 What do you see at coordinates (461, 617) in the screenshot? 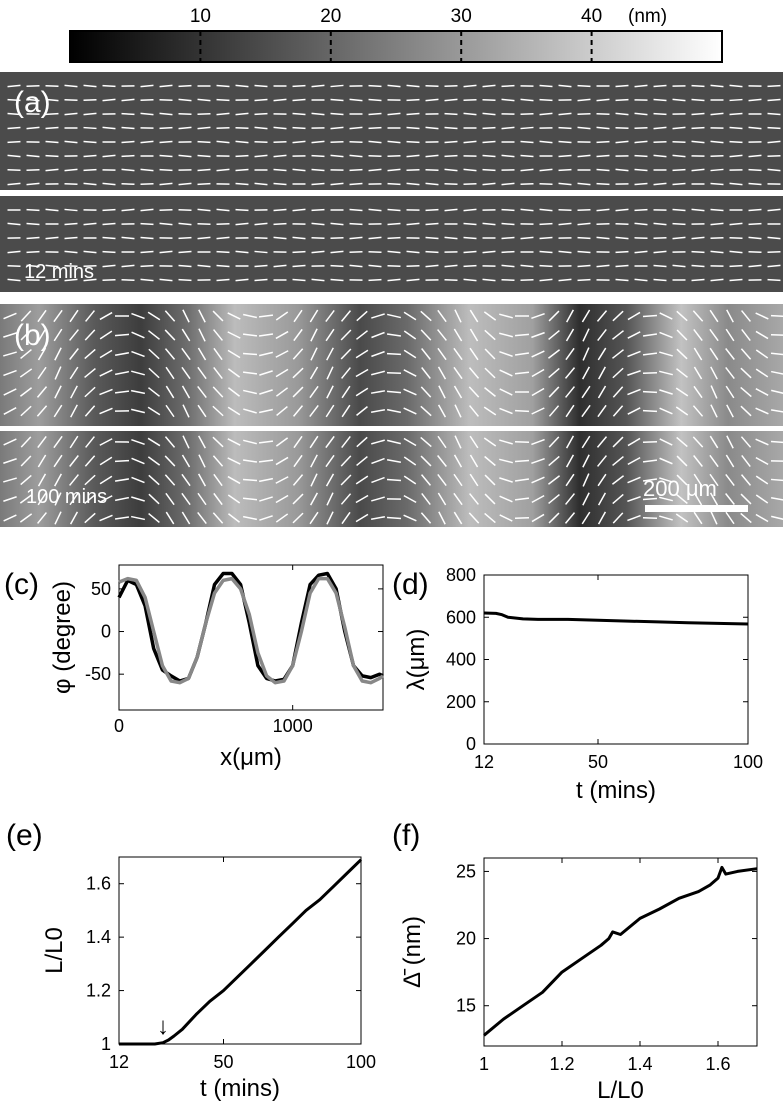
I see `y-tick-label: 600` at bounding box center [461, 617].